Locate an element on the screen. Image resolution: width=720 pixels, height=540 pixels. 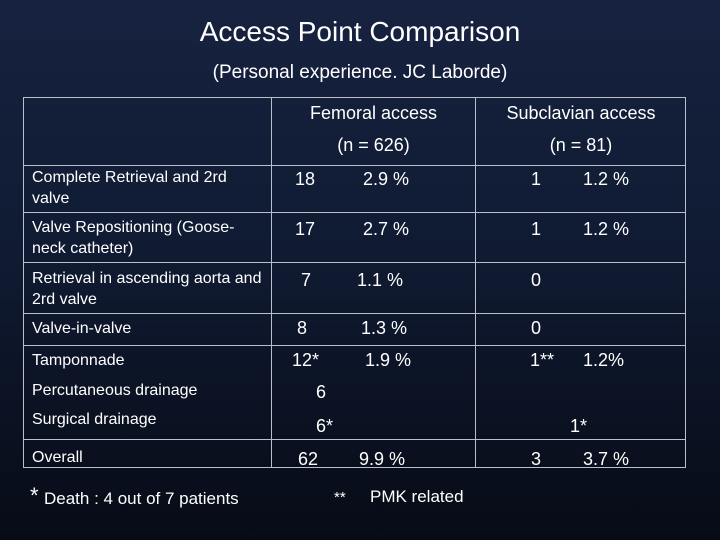
femoral-count: 12* is located at coordinates (306, 360).